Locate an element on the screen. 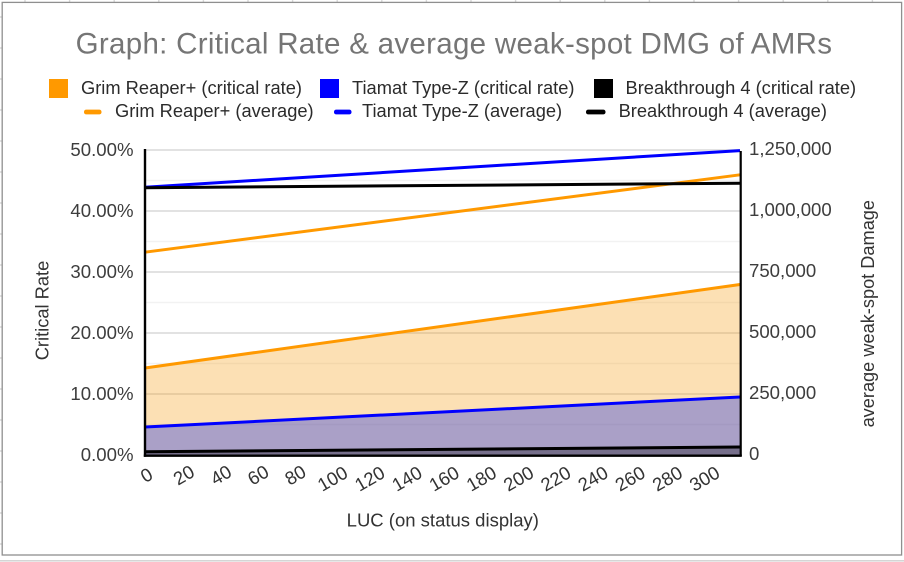 Image resolution: width=904 pixels, height=562 pixels. svg-text: Tiamat Type-Z (average) is located at coordinates (462, 110).